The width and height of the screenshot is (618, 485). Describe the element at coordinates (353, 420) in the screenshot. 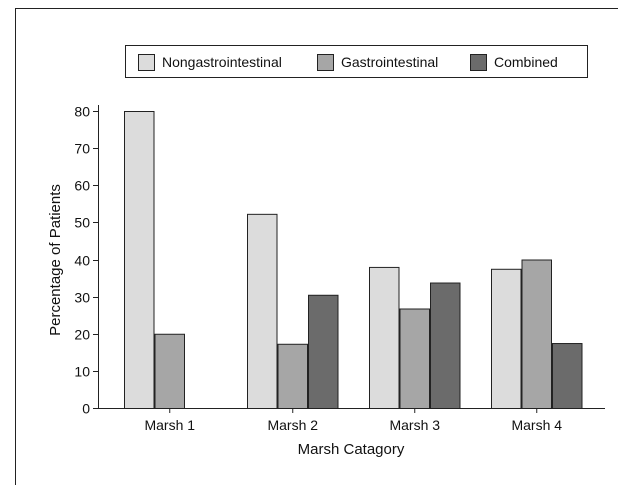

I see `x-ticks: Marsh 1 Marsh 2 Marsh 3 Marsh 4` at that location.